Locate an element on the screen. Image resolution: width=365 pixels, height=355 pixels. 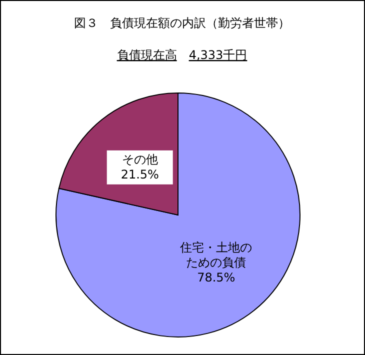
slice-label: その他 is located at coordinates (140, 159).